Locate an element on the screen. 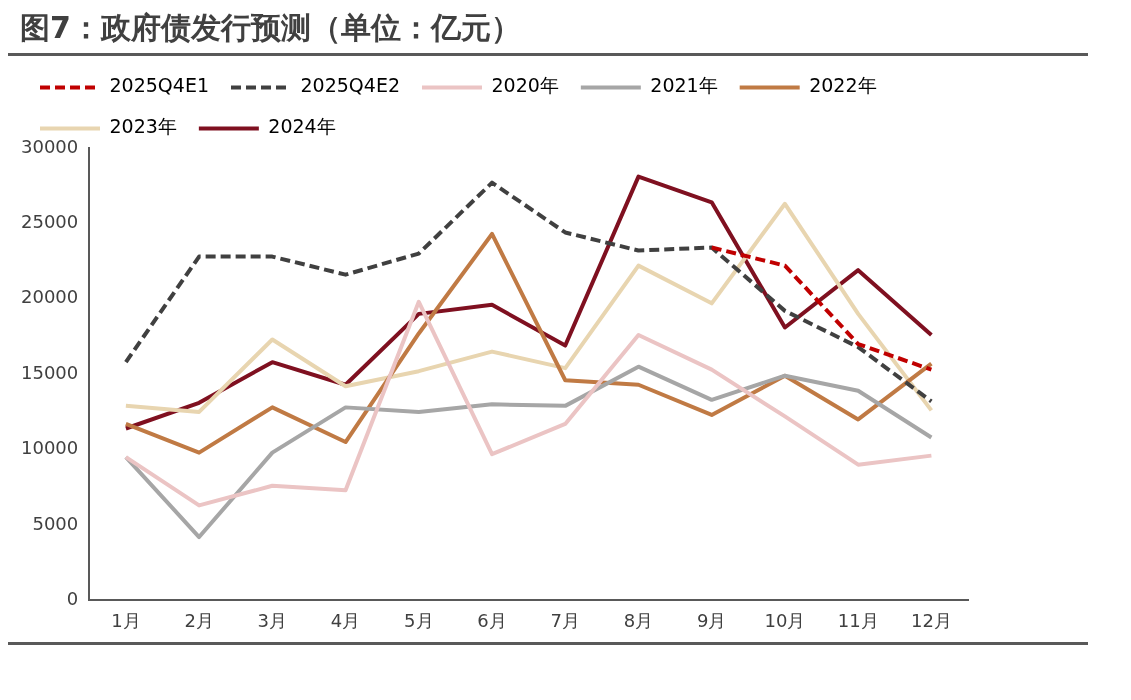 The image size is (1131, 700). x-tick-label: 9月 is located at coordinates (711, 620).